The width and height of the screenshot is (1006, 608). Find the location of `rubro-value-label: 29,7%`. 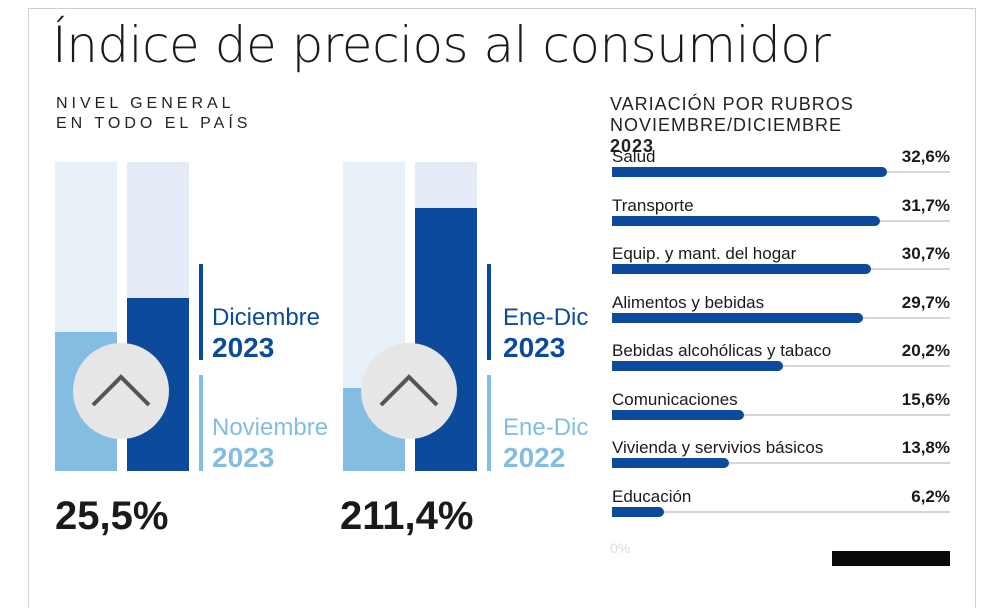

rubro-value-label: 29,7% is located at coordinates (925, 302).